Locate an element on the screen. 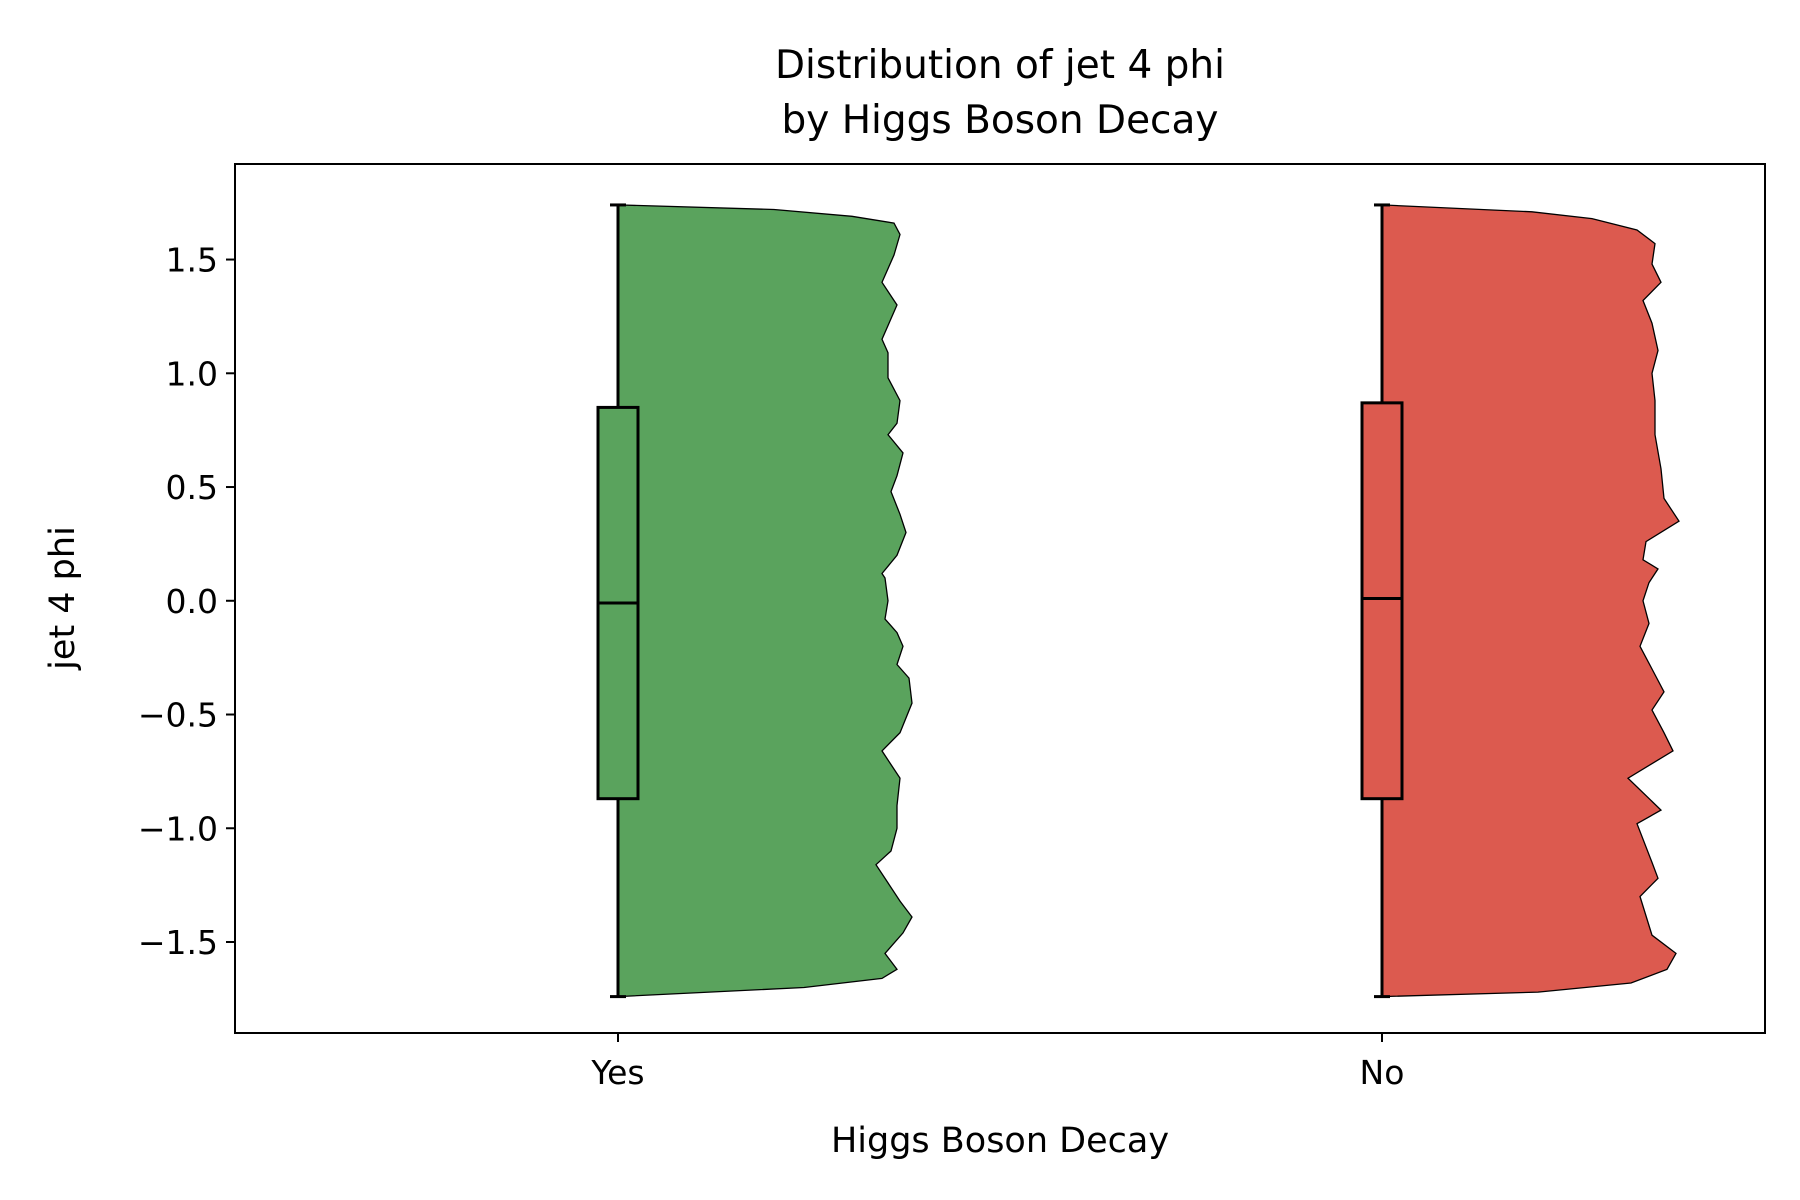 Image resolution: width=1800 pixels, height=1200 pixels. violin-group-yes is located at coordinates (754, 601).